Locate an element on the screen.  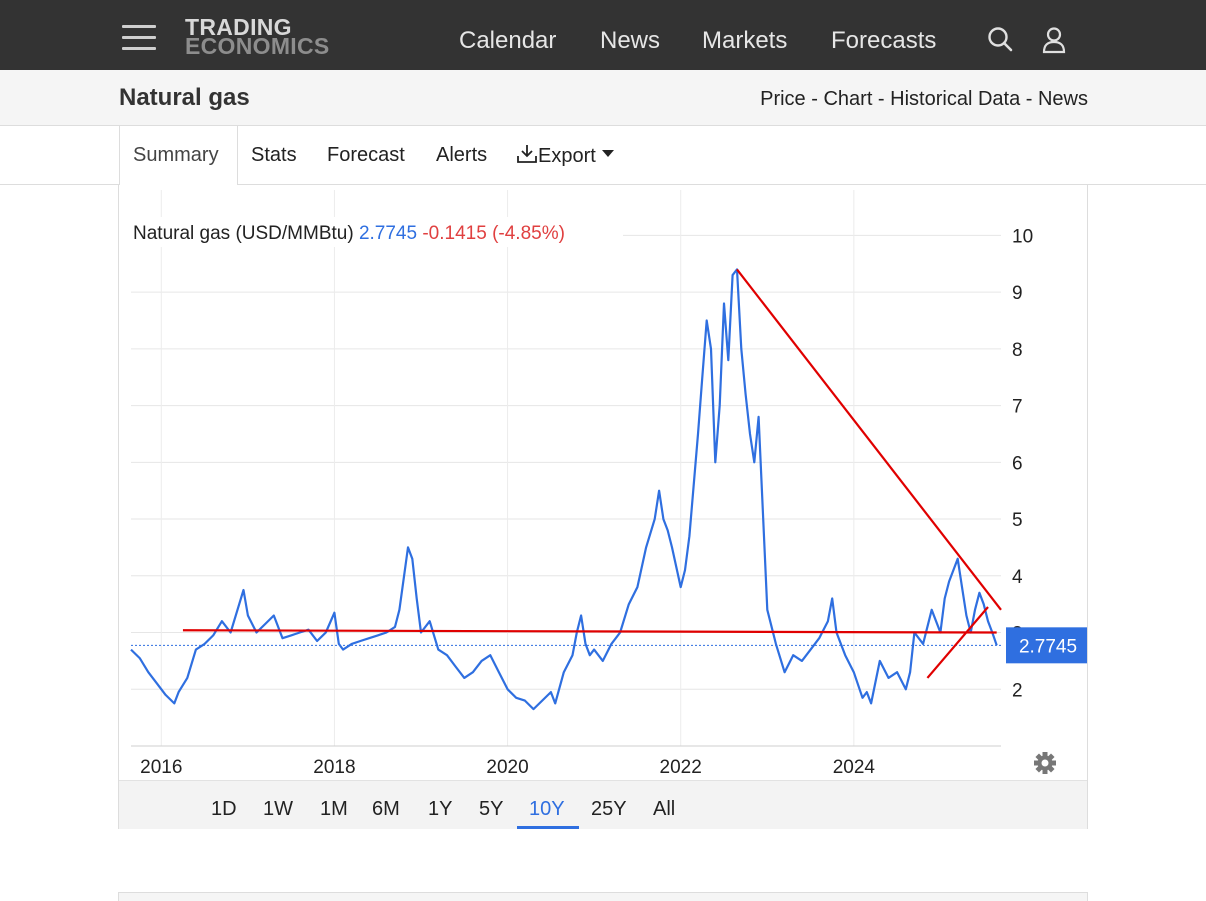
next-section-edge is located at coordinates (603, 896).